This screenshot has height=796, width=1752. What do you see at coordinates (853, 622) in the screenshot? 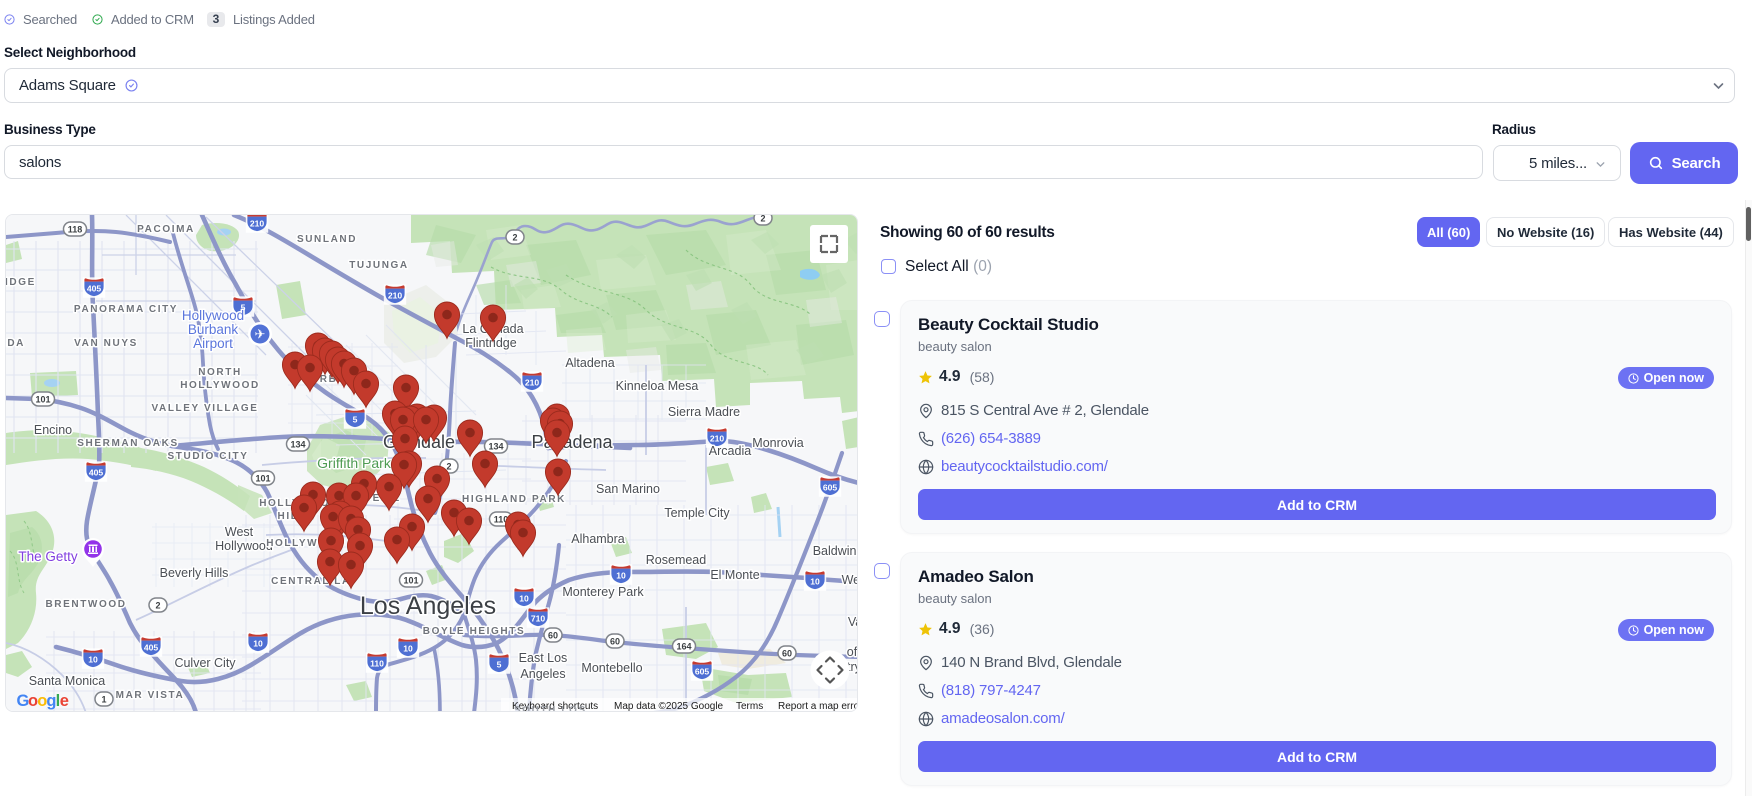
I see `svg-text: Va` at bounding box center [853, 622].